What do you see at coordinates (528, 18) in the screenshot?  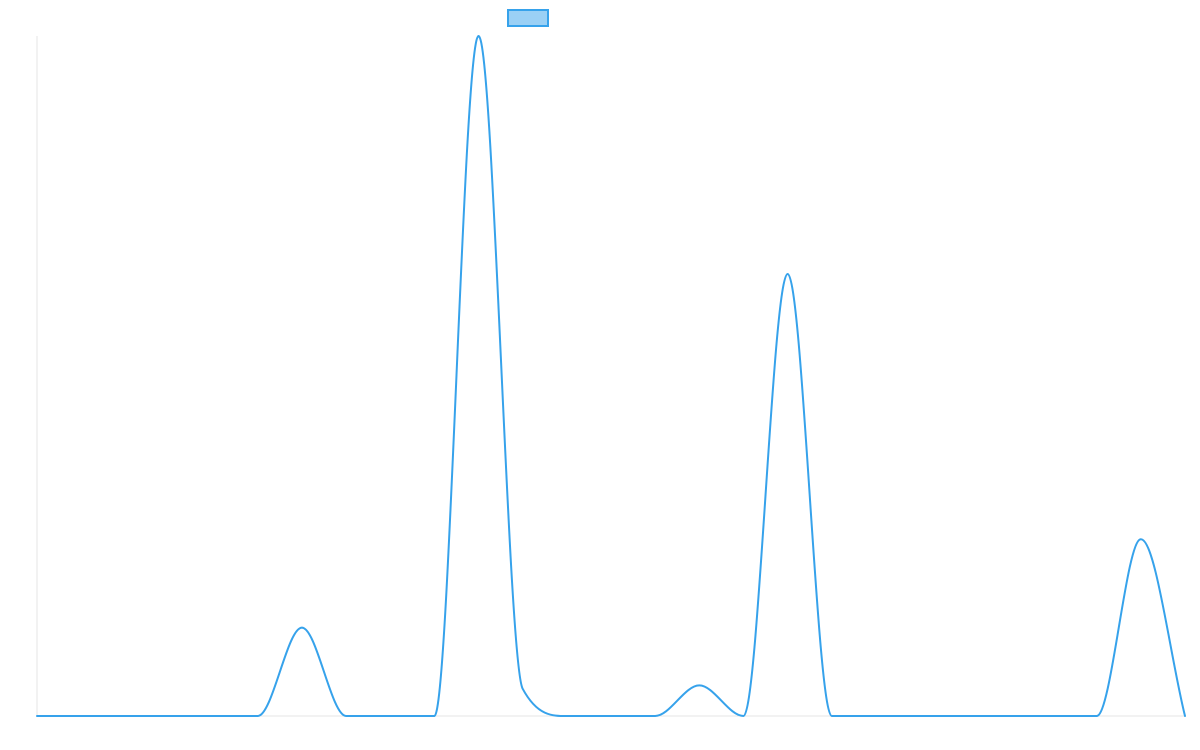 I see `legend-swatch` at bounding box center [528, 18].